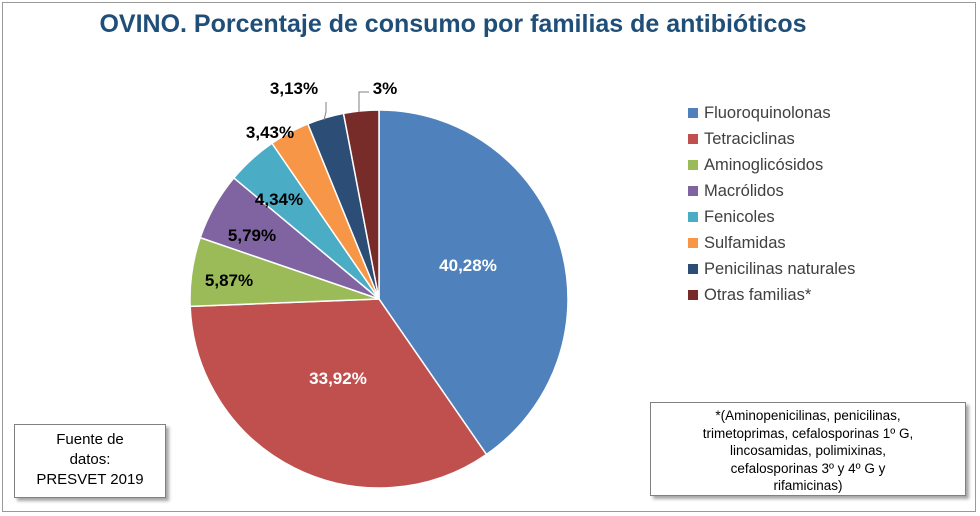 This screenshot has height=516, width=980. Describe the element at coordinates (468, 265) in the screenshot. I see `data-label: 40,28%` at that location.